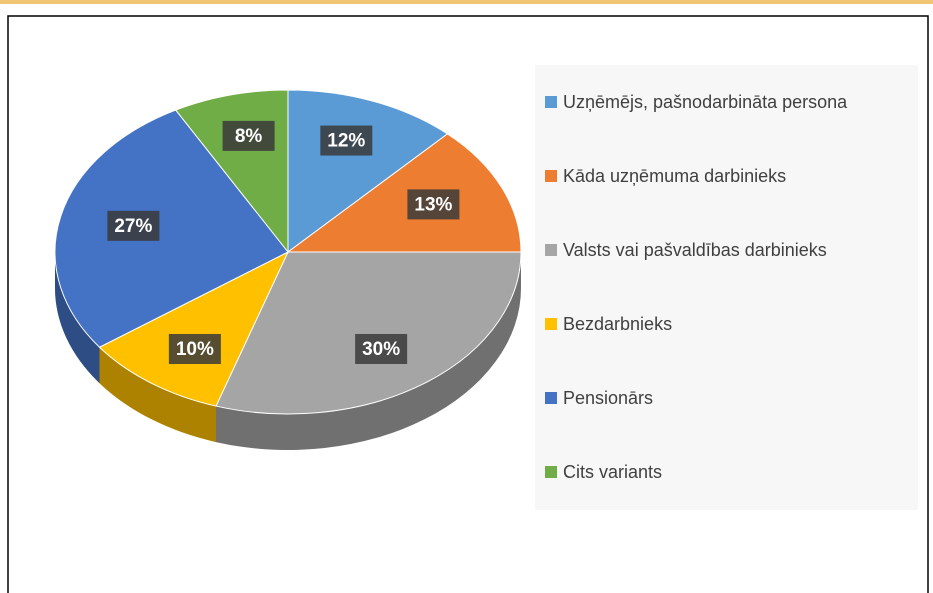  What do you see at coordinates (608, 398) in the screenshot?
I see `legend-label: Pensionārs` at bounding box center [608, 398].